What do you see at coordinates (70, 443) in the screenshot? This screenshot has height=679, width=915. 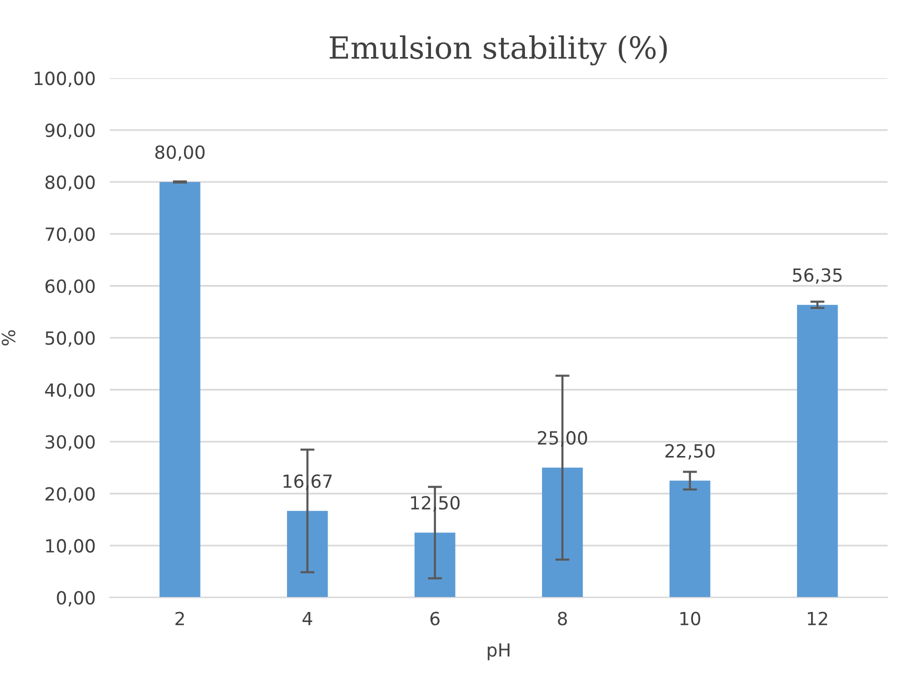 I see `y-tick-label: 30,00` at bounding box center [70, 443].